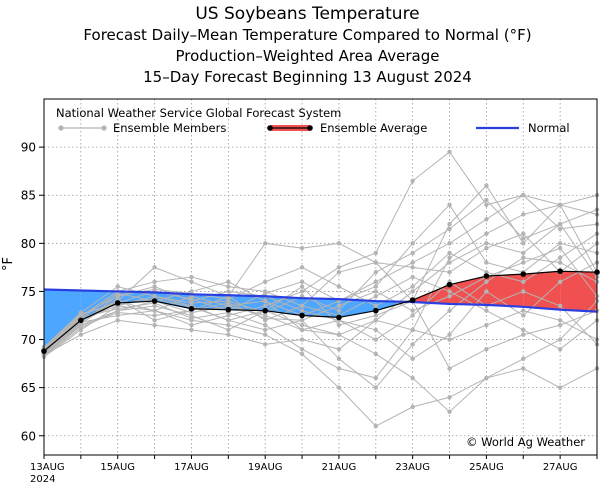 The image size is (615, 484). Describe the element at coordinates (376, 310) in the screenshot. I see `average-point-22AUG` at that location.